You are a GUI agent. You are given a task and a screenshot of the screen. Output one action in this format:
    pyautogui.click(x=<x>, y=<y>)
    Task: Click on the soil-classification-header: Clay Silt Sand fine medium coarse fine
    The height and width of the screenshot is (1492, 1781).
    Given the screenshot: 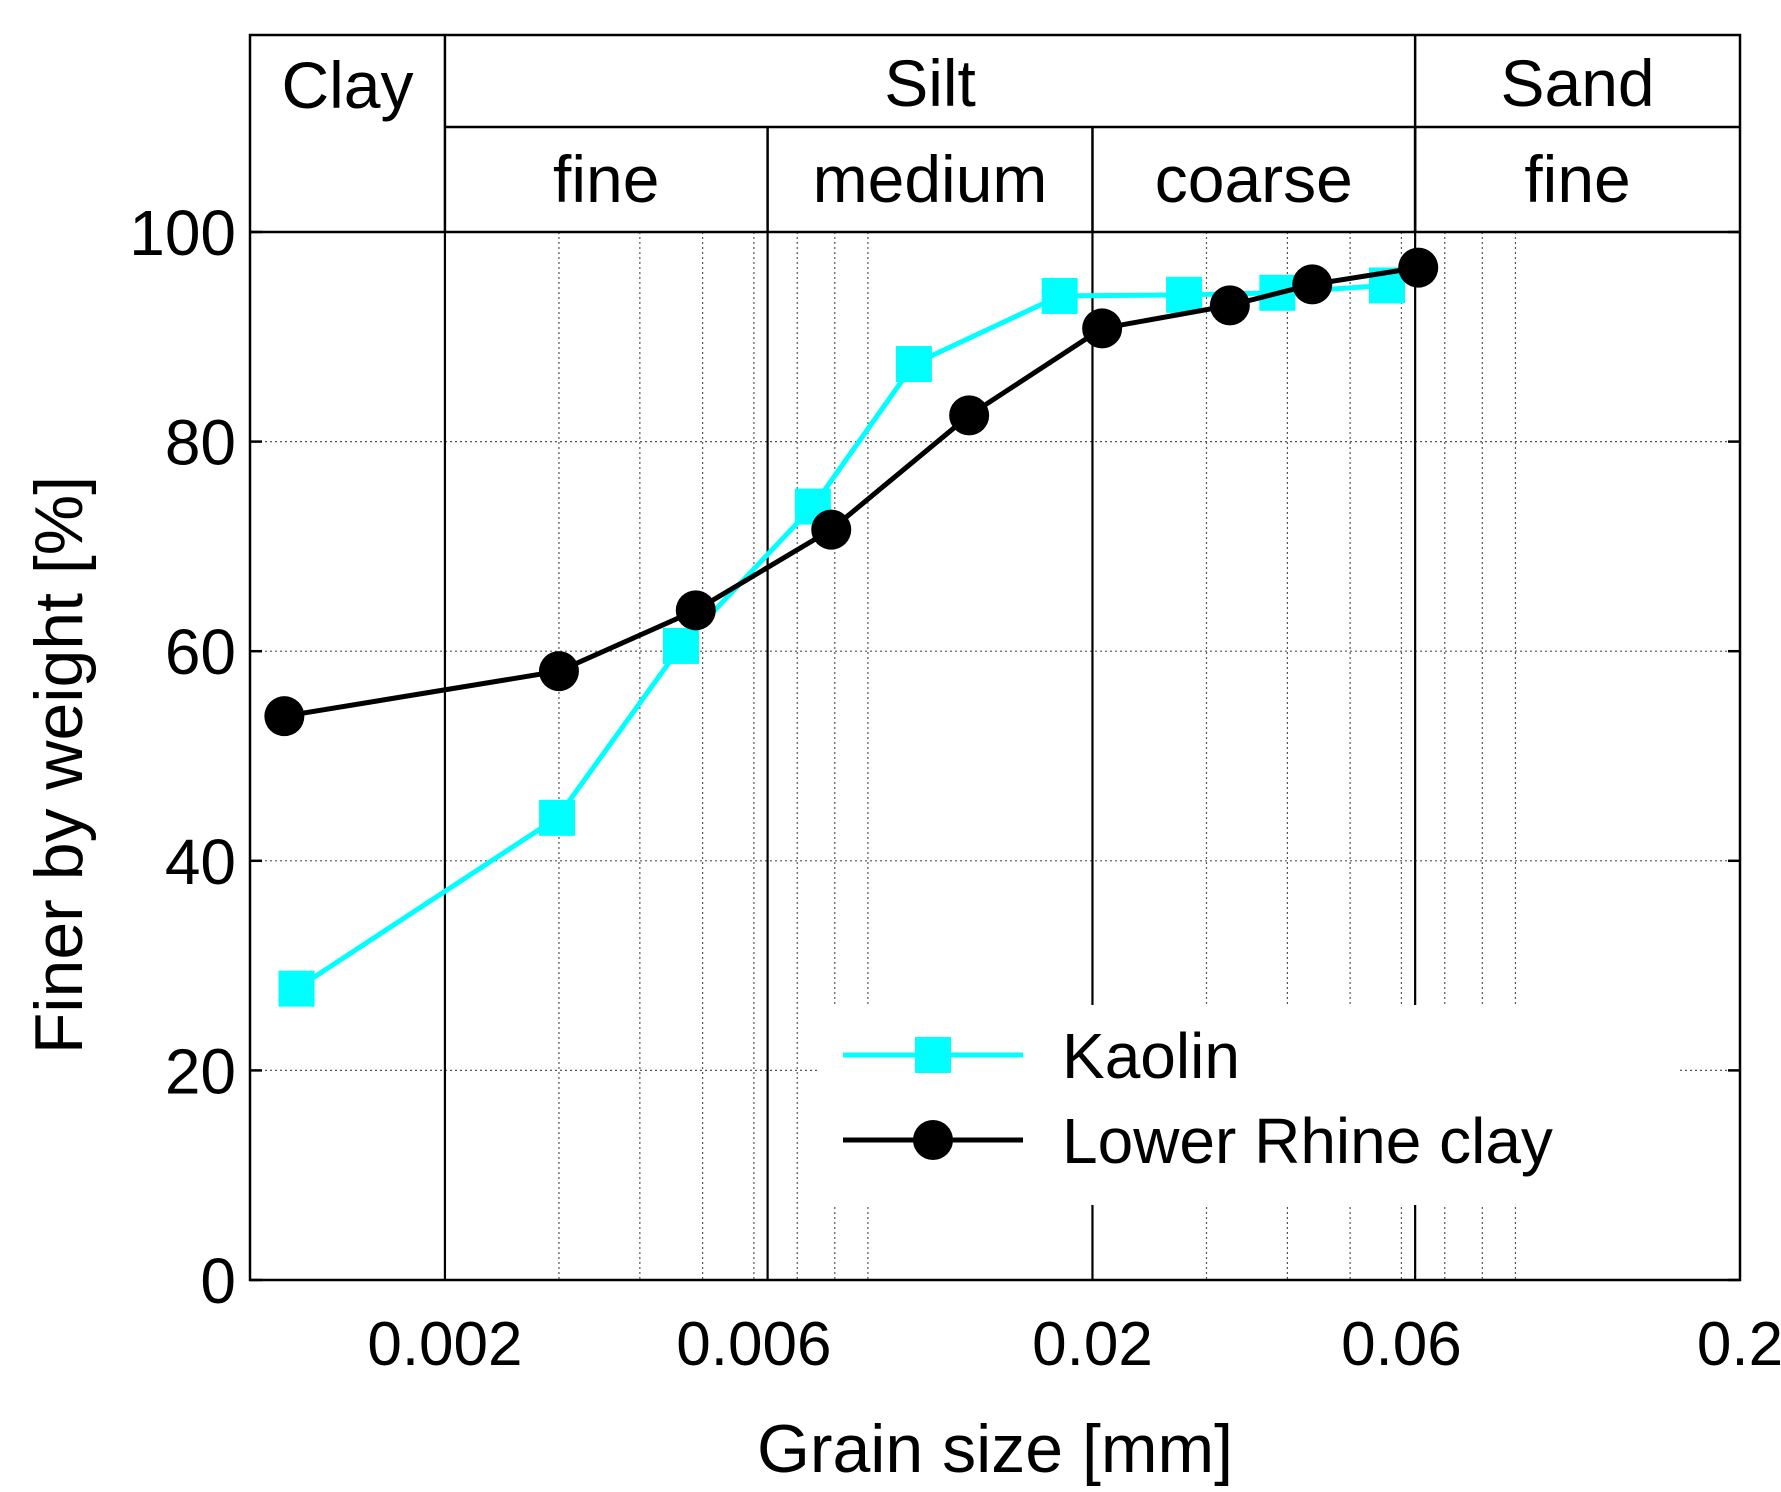 What is the action you would take?
    pyautogui.click(x=995, y=134)
    